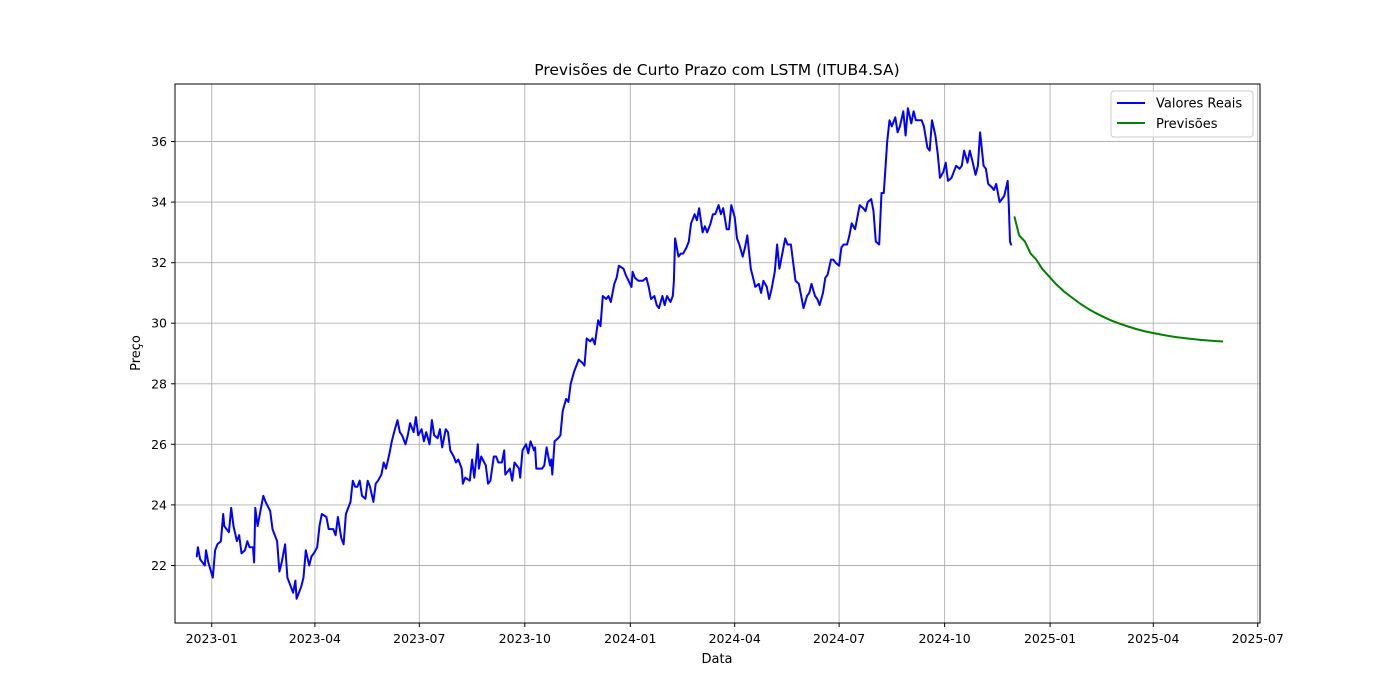 This screenshot has width=1400, height=700. I want to click on y-tick-label: 24, so click(159, 504).